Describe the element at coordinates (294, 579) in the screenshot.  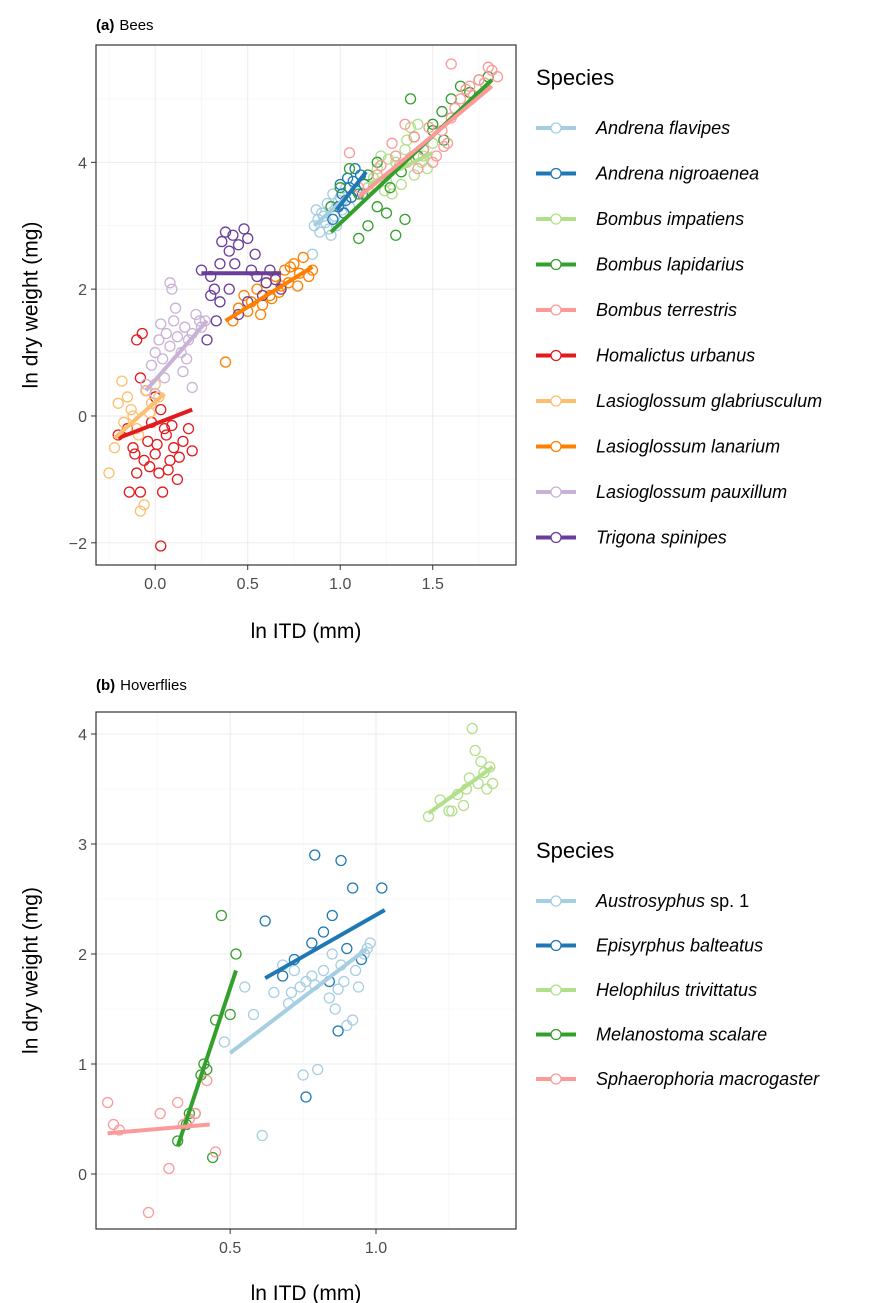
I see `x-axis: 0.0 0.5 1.0 1.5` at that location.